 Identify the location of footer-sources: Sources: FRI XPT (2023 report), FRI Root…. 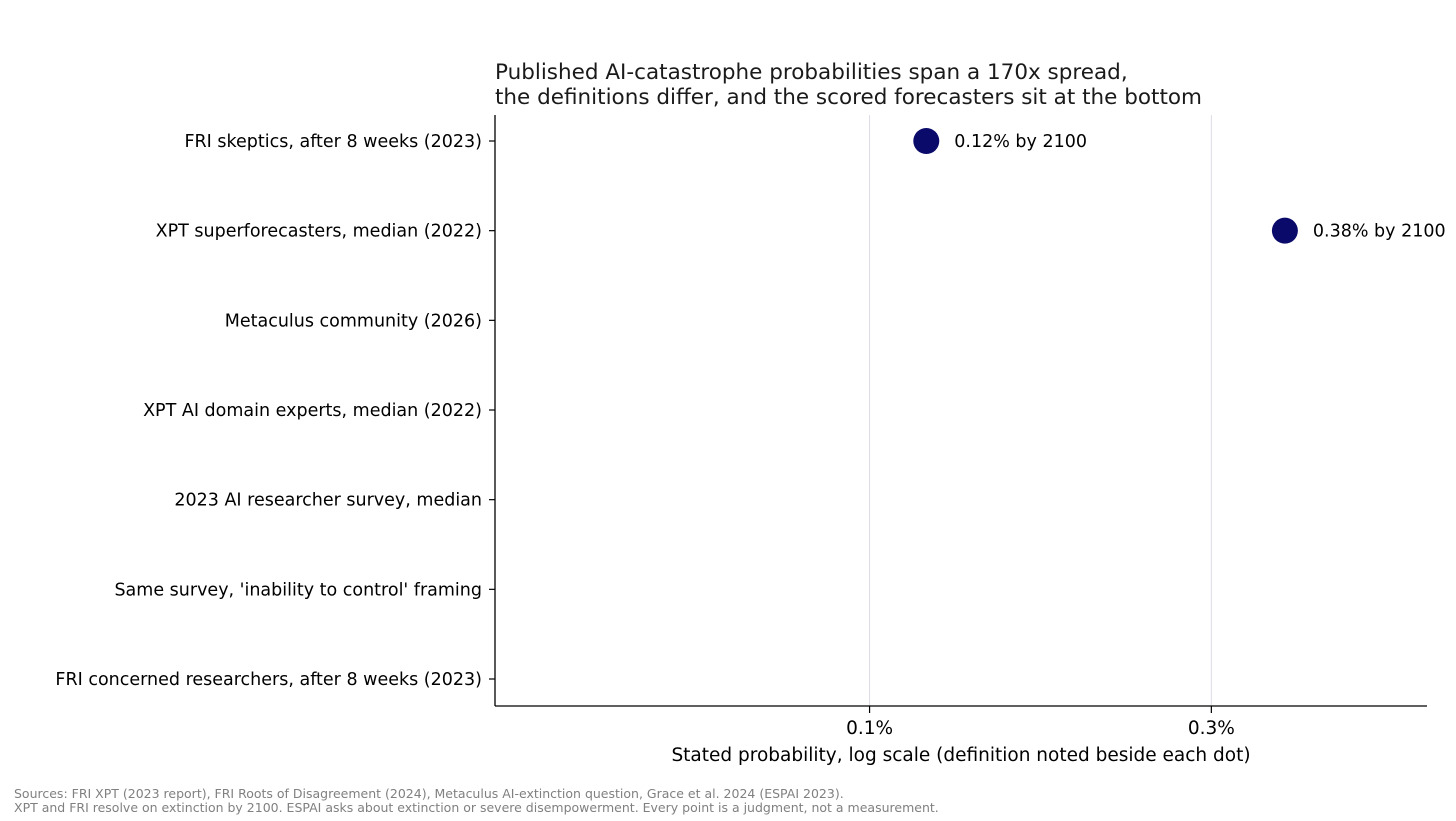
(429, 793).